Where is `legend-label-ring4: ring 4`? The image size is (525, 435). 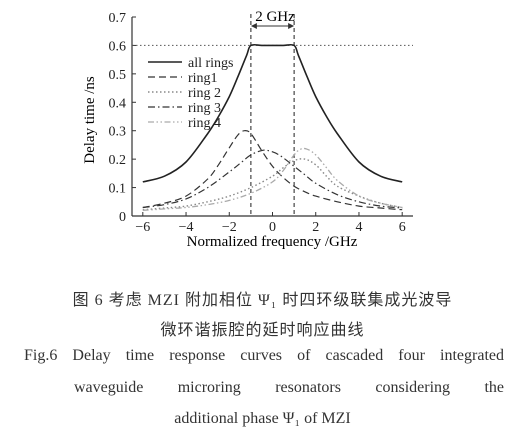 legend-label-ring4: ring 4 is located at coordinates (204, 123).